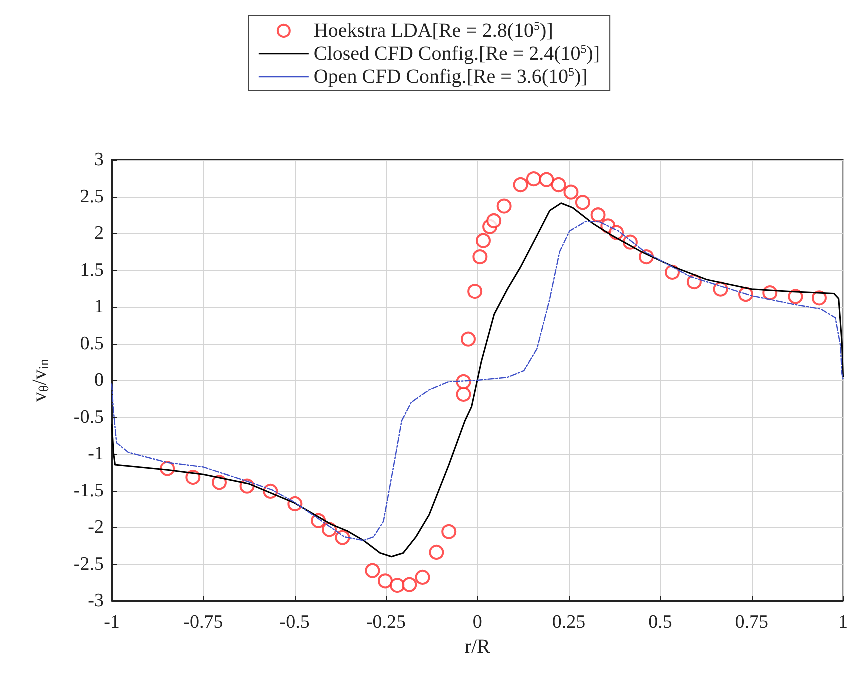  Describe the element at coordinates (99, 233) in the screenshot. I see `y-tick-label: 2` at that location.